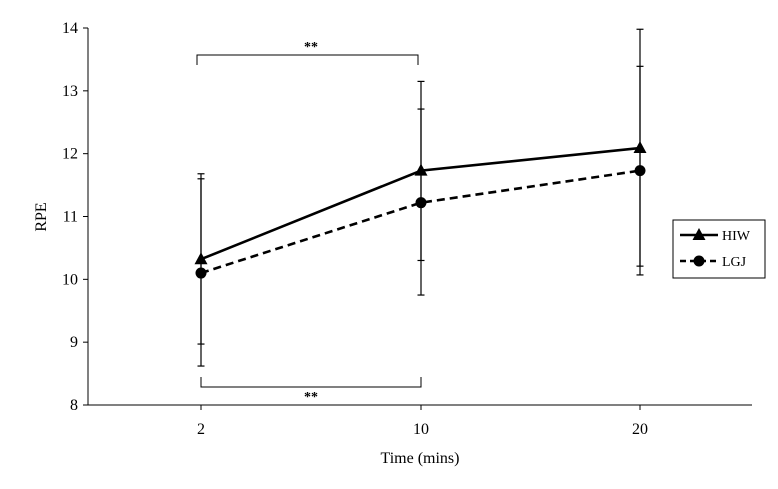  What do you see at coordinates (736, 236) in the screenshot?
I see `legend-label-hiw: HIW` at bounding box center [736, 236].